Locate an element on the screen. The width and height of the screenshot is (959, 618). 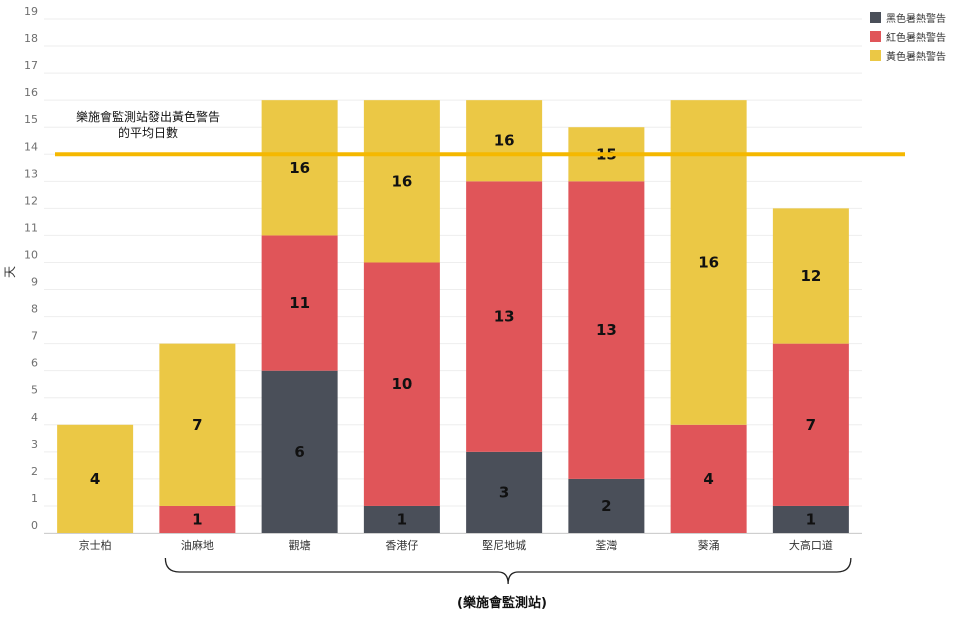
x-tick-label: 葵涌 is located at coordinates (709, 545).